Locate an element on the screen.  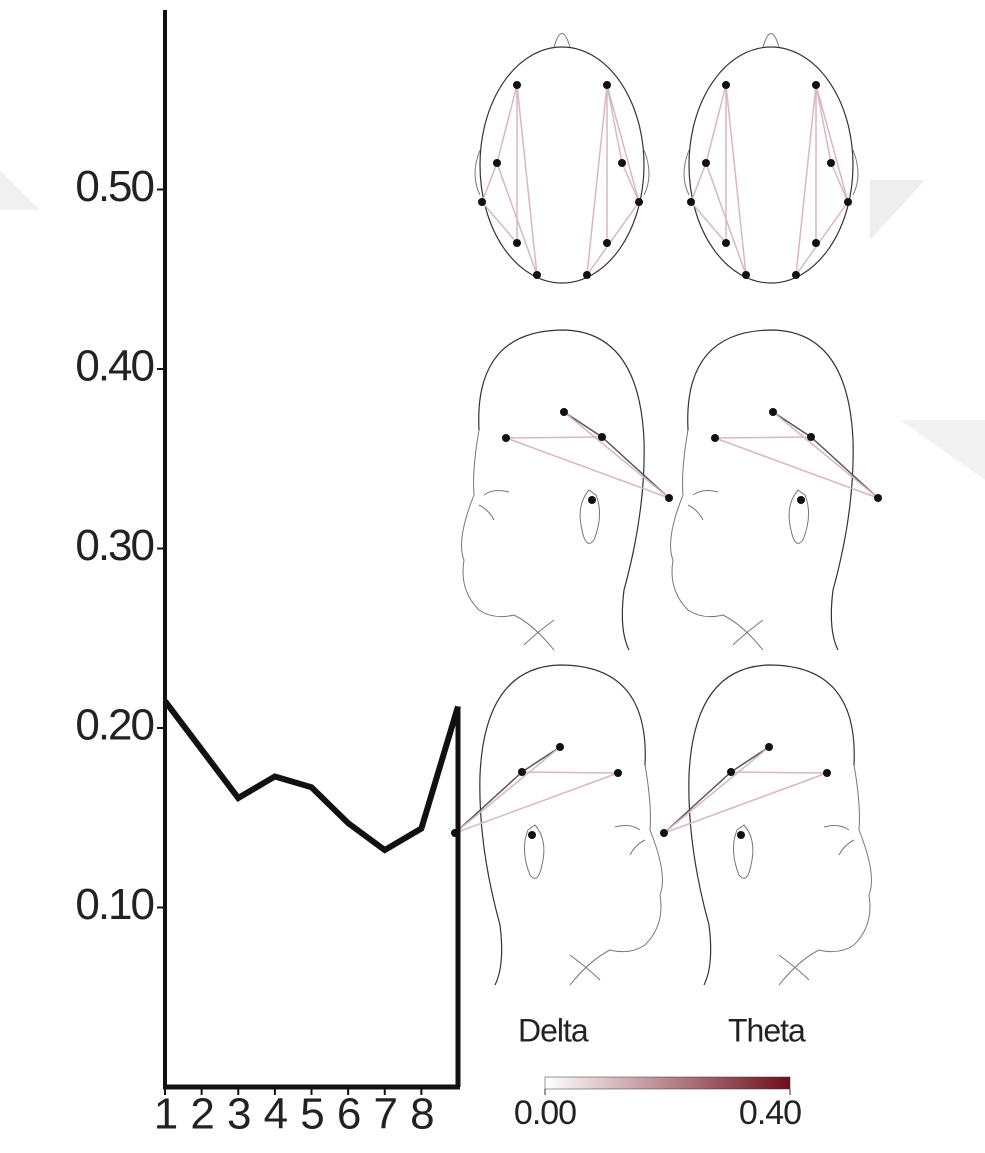
head-right-theta is located at coordinates (766, 825).